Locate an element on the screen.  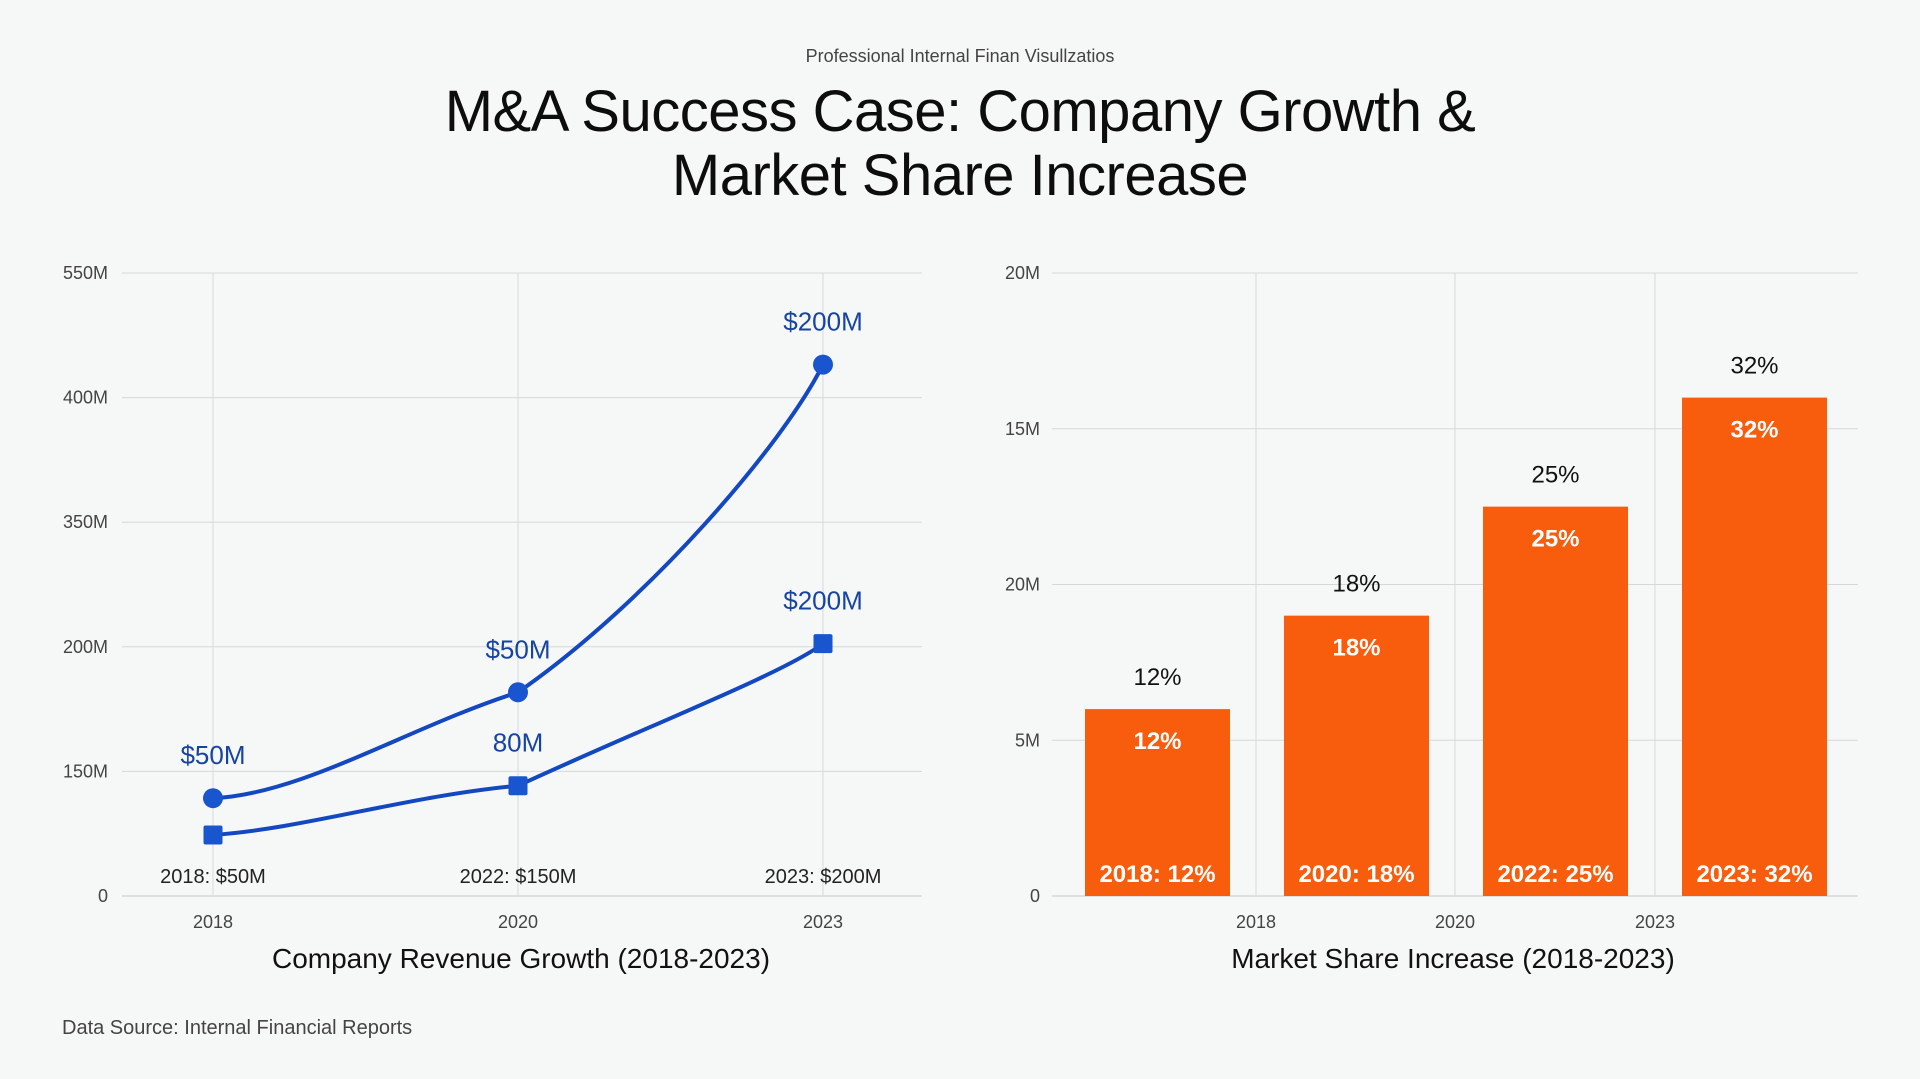
bar-inner-label: 25% is located at coordinates (1555, 539).